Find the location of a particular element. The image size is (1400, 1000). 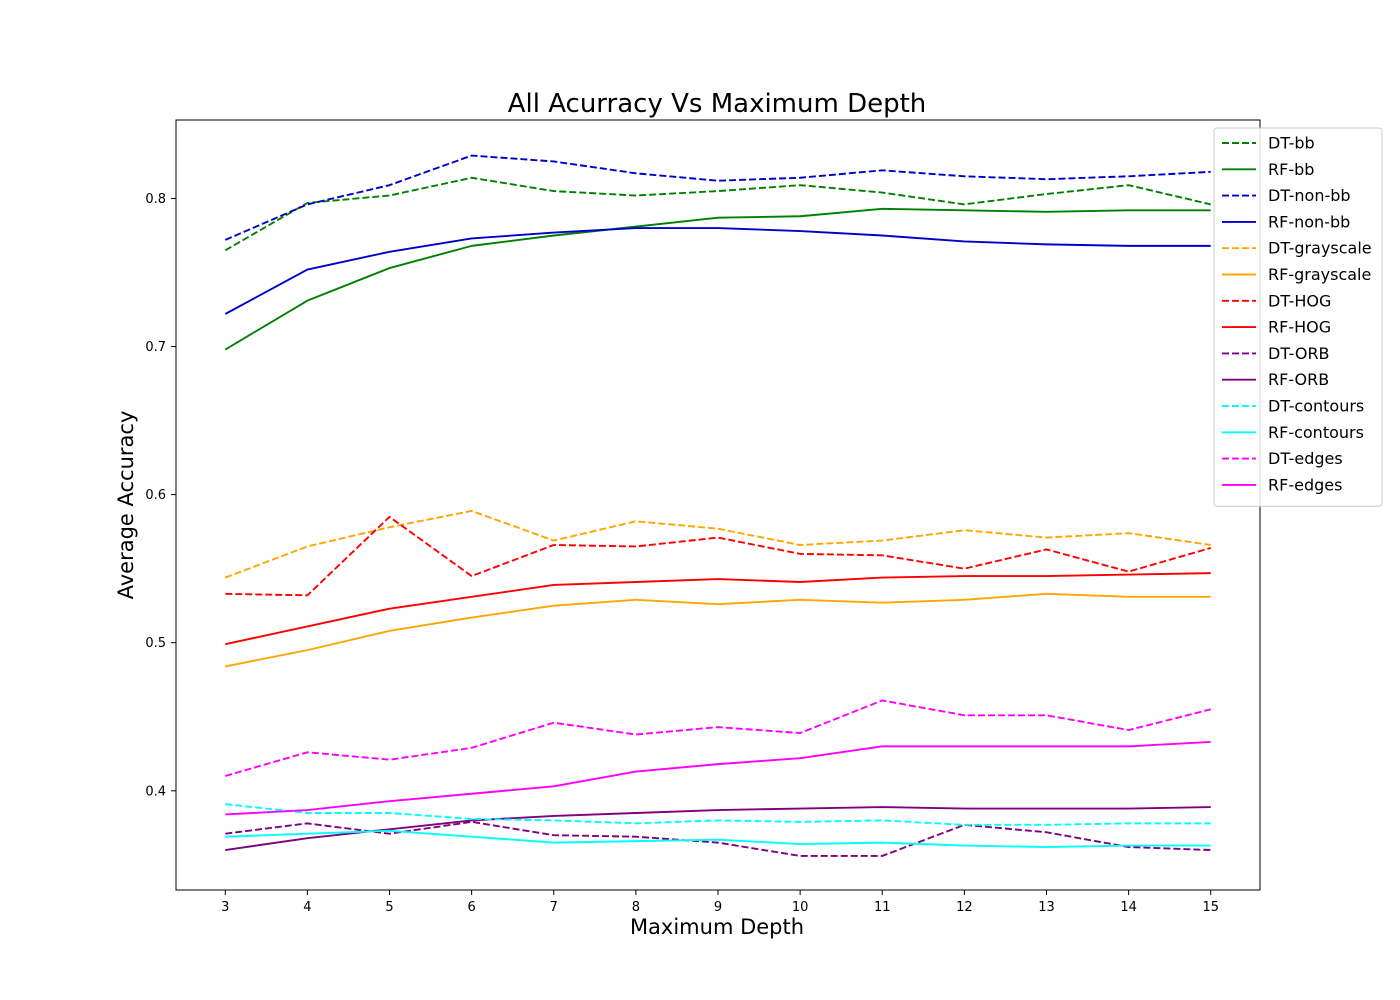

y-axis-label: Average Accuracy is located at coordinates (126, 505).